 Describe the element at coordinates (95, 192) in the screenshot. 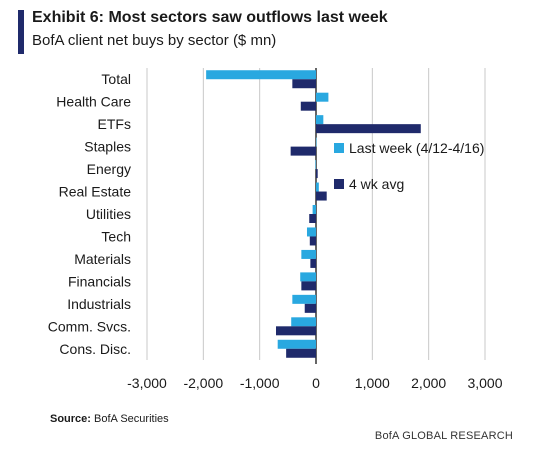

I see `category-label: Real Estate` at that location.